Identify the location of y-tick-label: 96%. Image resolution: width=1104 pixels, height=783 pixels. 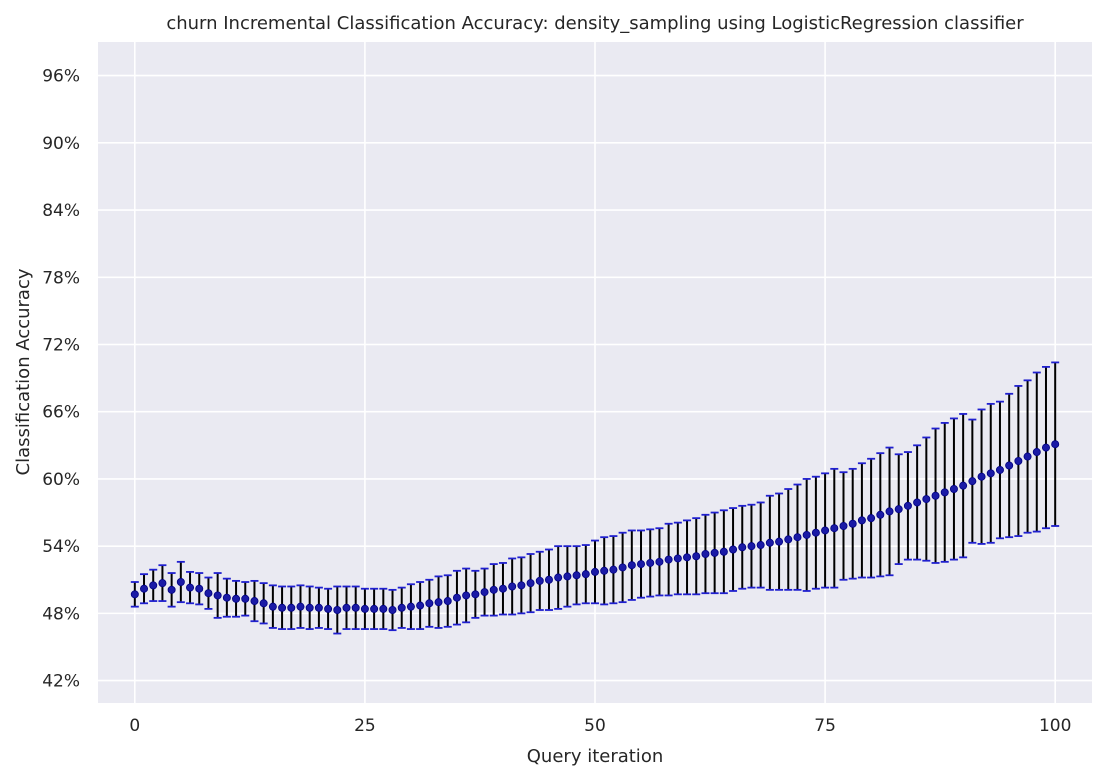
(61, 77).